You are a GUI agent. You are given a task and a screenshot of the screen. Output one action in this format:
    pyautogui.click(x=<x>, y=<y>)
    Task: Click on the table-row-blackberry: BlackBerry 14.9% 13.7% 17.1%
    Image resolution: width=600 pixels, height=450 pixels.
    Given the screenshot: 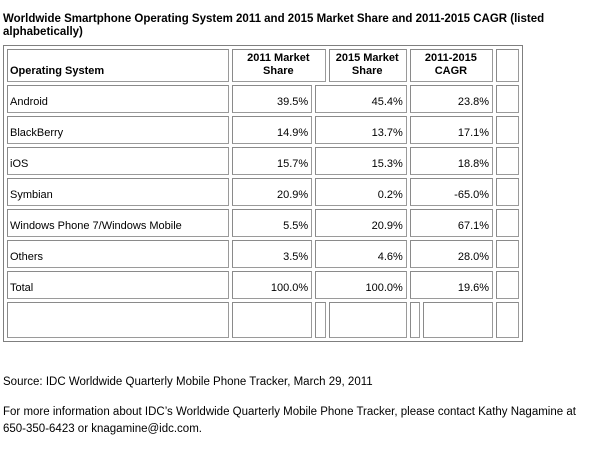 What is the action you would take?
    pyautogui.click(x=263, y=130)
    